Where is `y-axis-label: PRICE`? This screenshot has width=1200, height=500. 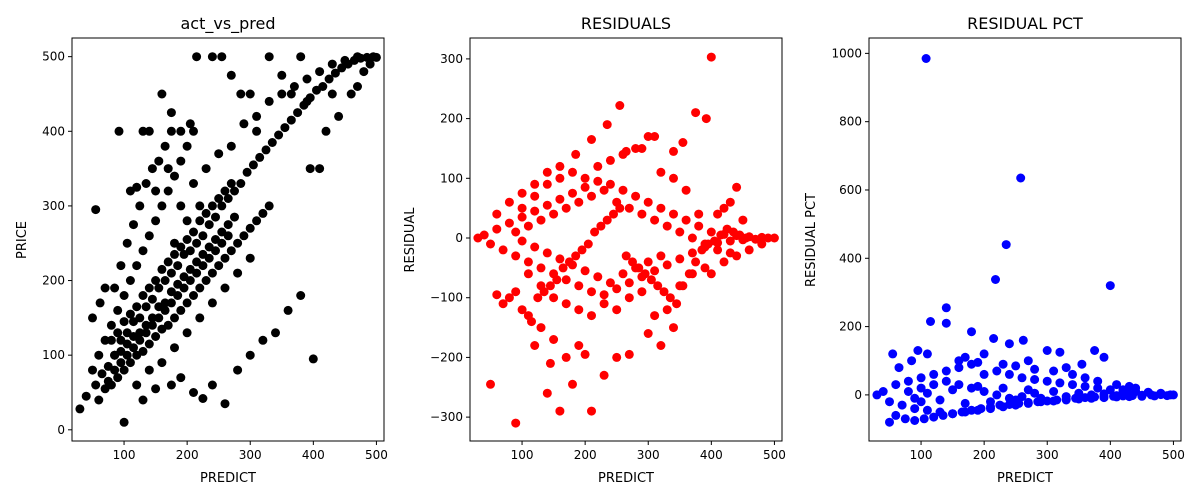
y-axis-label: PRICE is located at coordinates (22, 240).